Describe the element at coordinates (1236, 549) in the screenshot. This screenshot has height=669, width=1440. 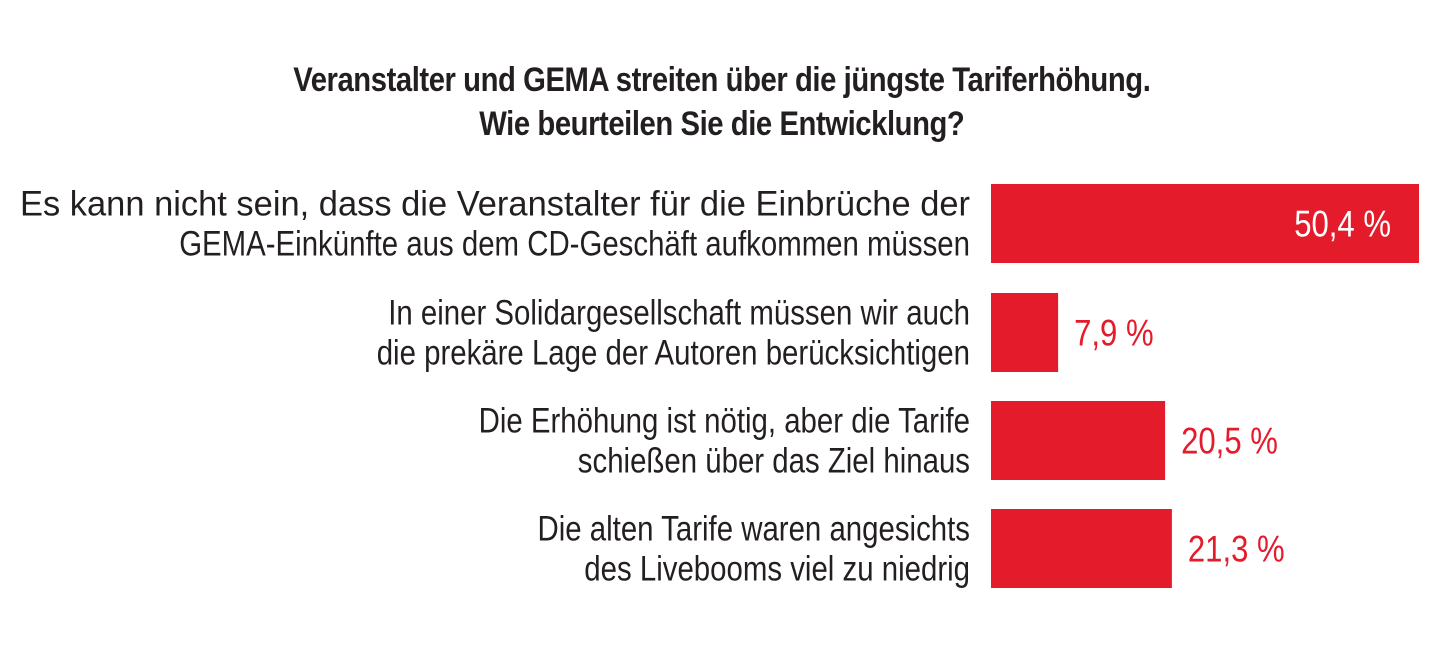
I see `value-label-4: 21,3 %` at that location.